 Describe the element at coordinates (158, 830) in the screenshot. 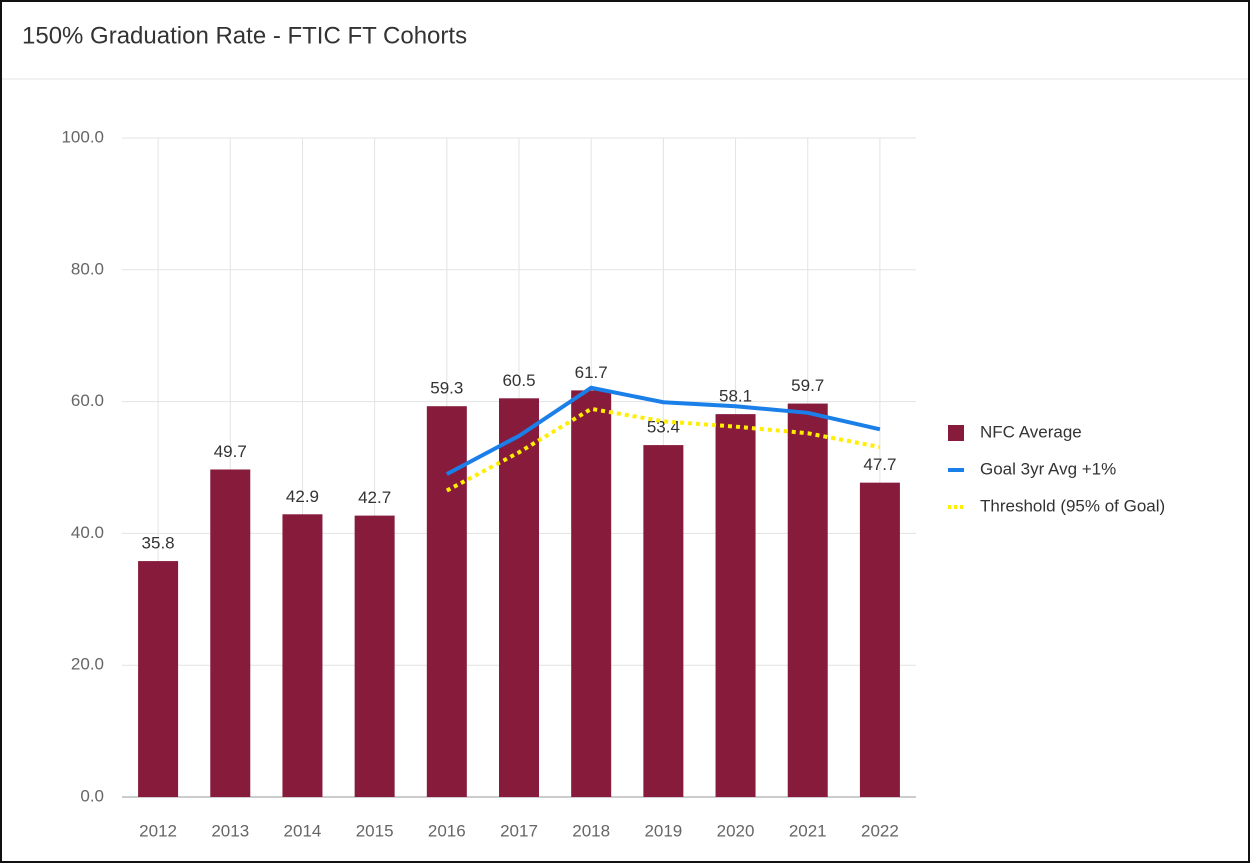

I see `x-tick-label: 2012` at that location.